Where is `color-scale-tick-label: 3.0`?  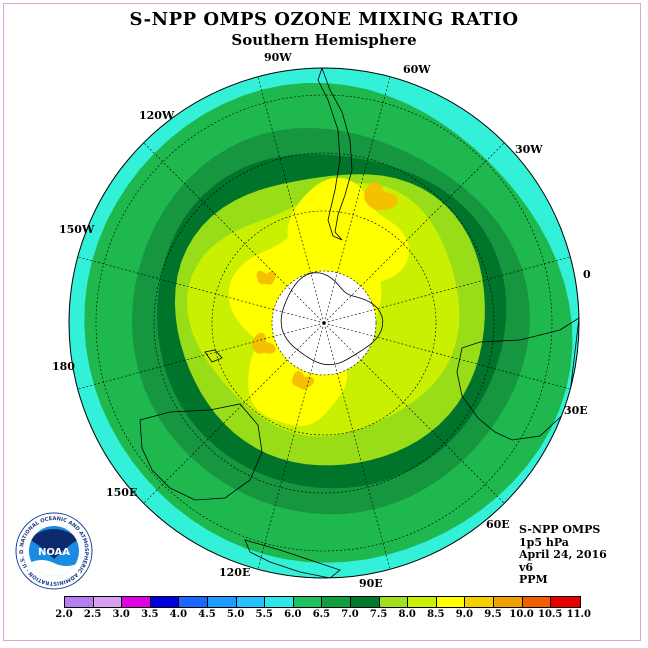 color-scale-tick-label: 3.0 is located at coordinates (121, 614).